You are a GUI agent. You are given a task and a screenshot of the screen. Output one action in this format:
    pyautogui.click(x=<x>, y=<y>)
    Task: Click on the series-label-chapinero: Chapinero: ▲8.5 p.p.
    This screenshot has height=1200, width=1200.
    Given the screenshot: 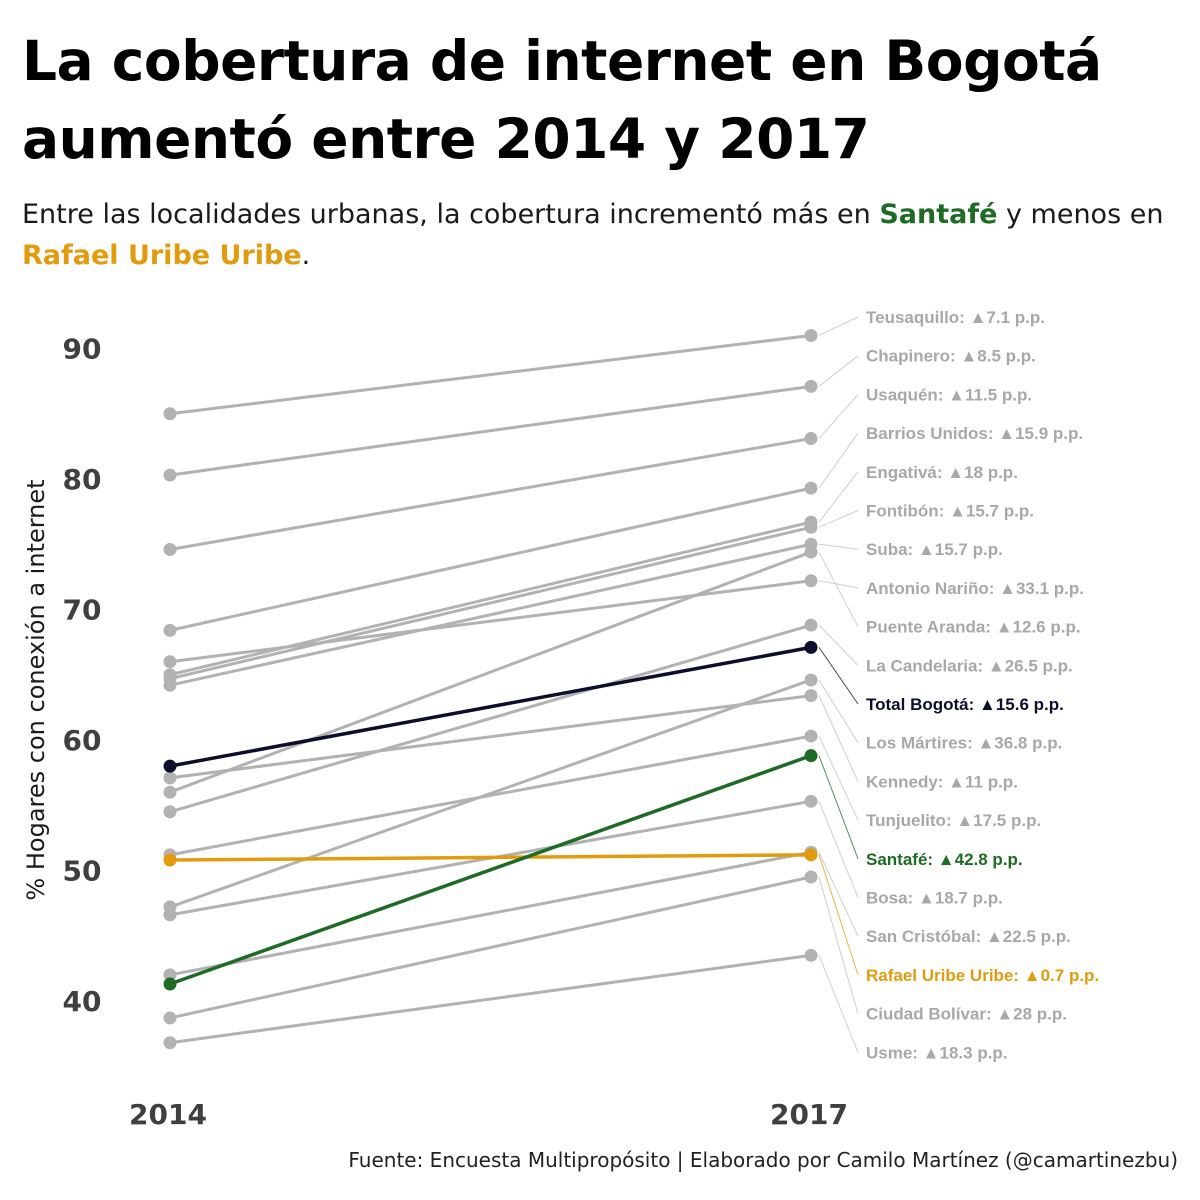 What is the action you would take?
    pyautogui.click(x=951, y=356)
    